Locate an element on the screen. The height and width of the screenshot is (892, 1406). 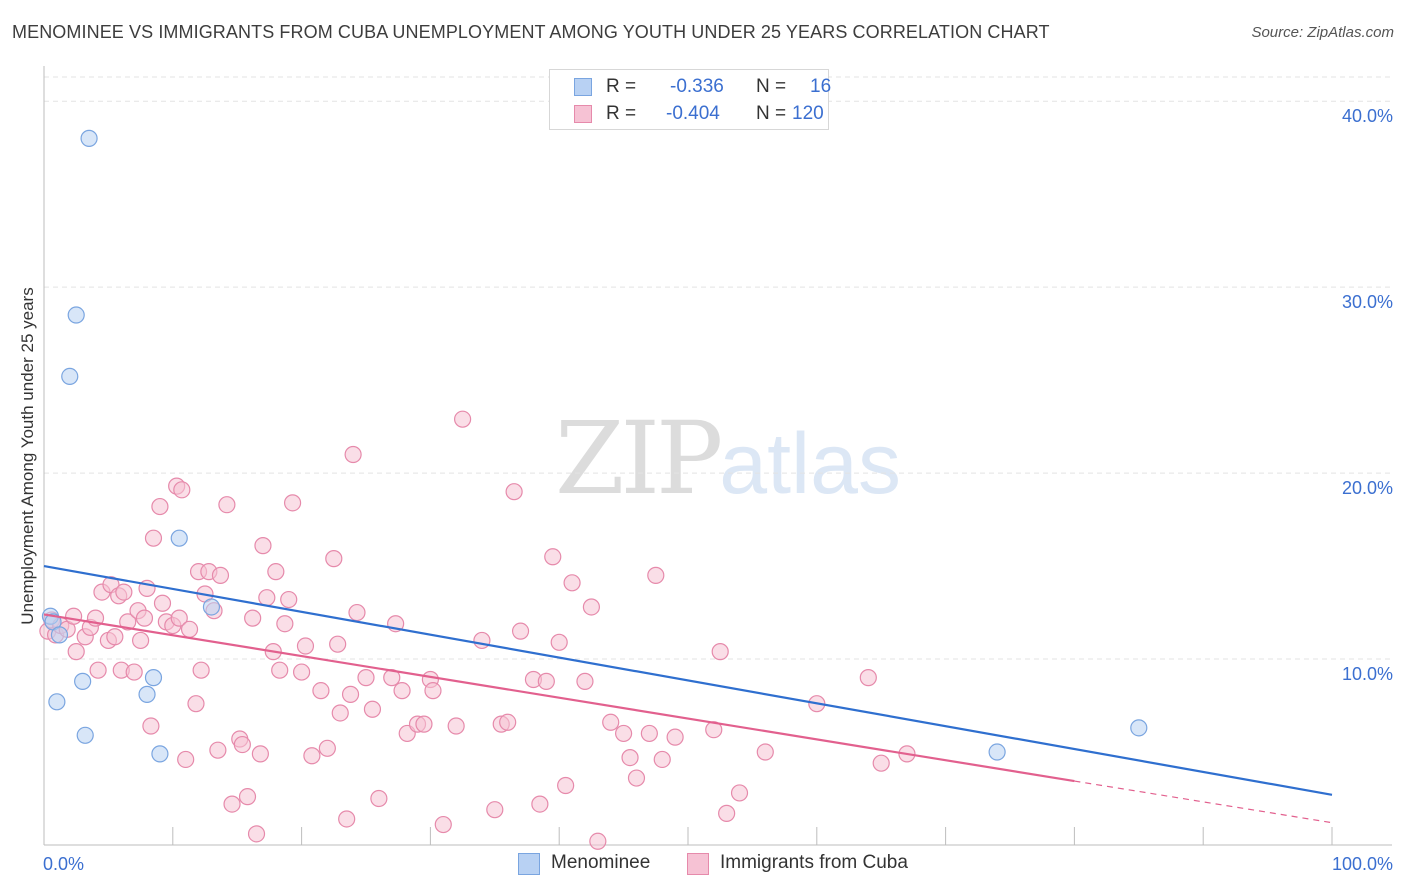
stats-legend: R = -0.336 N = 16 R = -0.404 N = 120 is located at coordinates (690, 99).